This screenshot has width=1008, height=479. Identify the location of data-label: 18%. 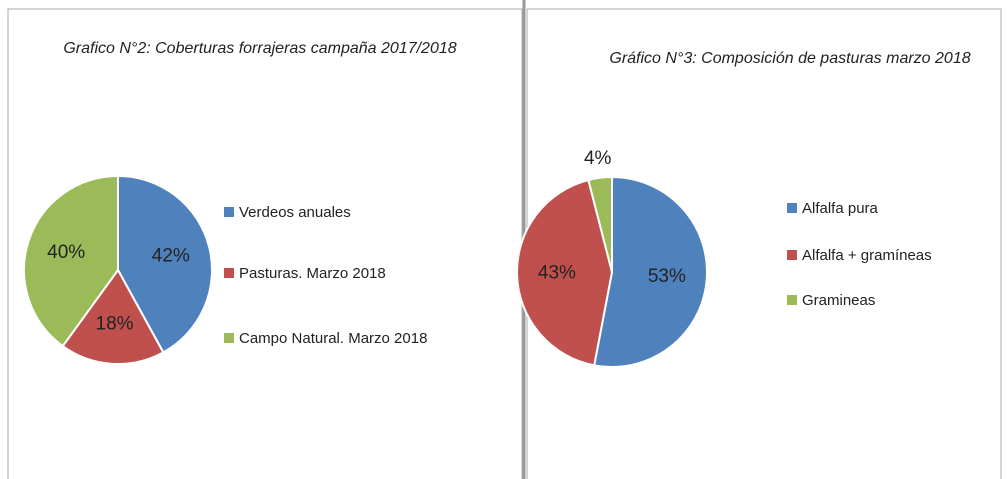
(115, 323).